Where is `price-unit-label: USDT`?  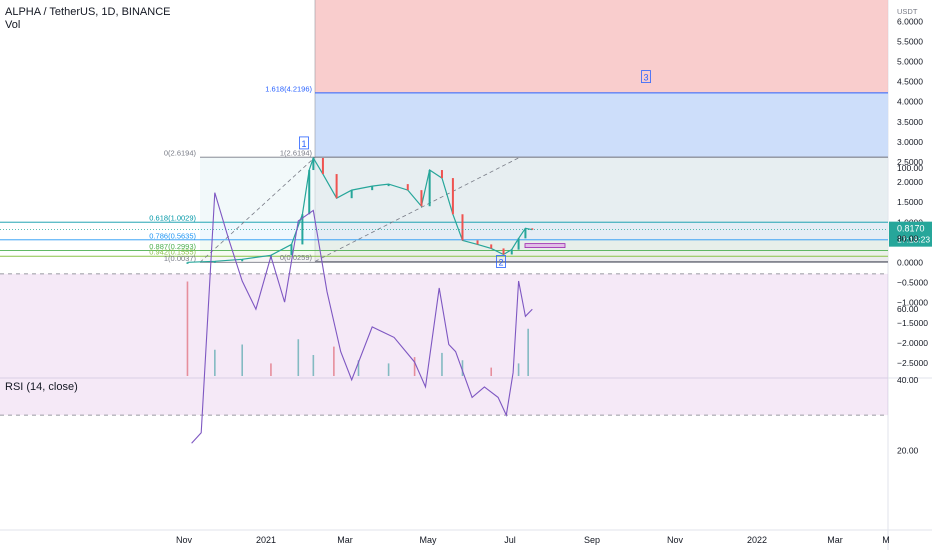 price-unit-label: USDT is located at coordinates (907, 11).